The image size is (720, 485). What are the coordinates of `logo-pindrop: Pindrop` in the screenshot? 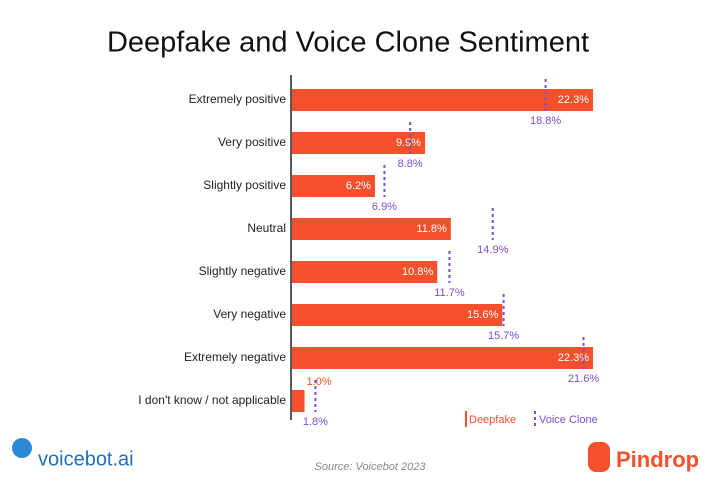 It's located at (657, 459).